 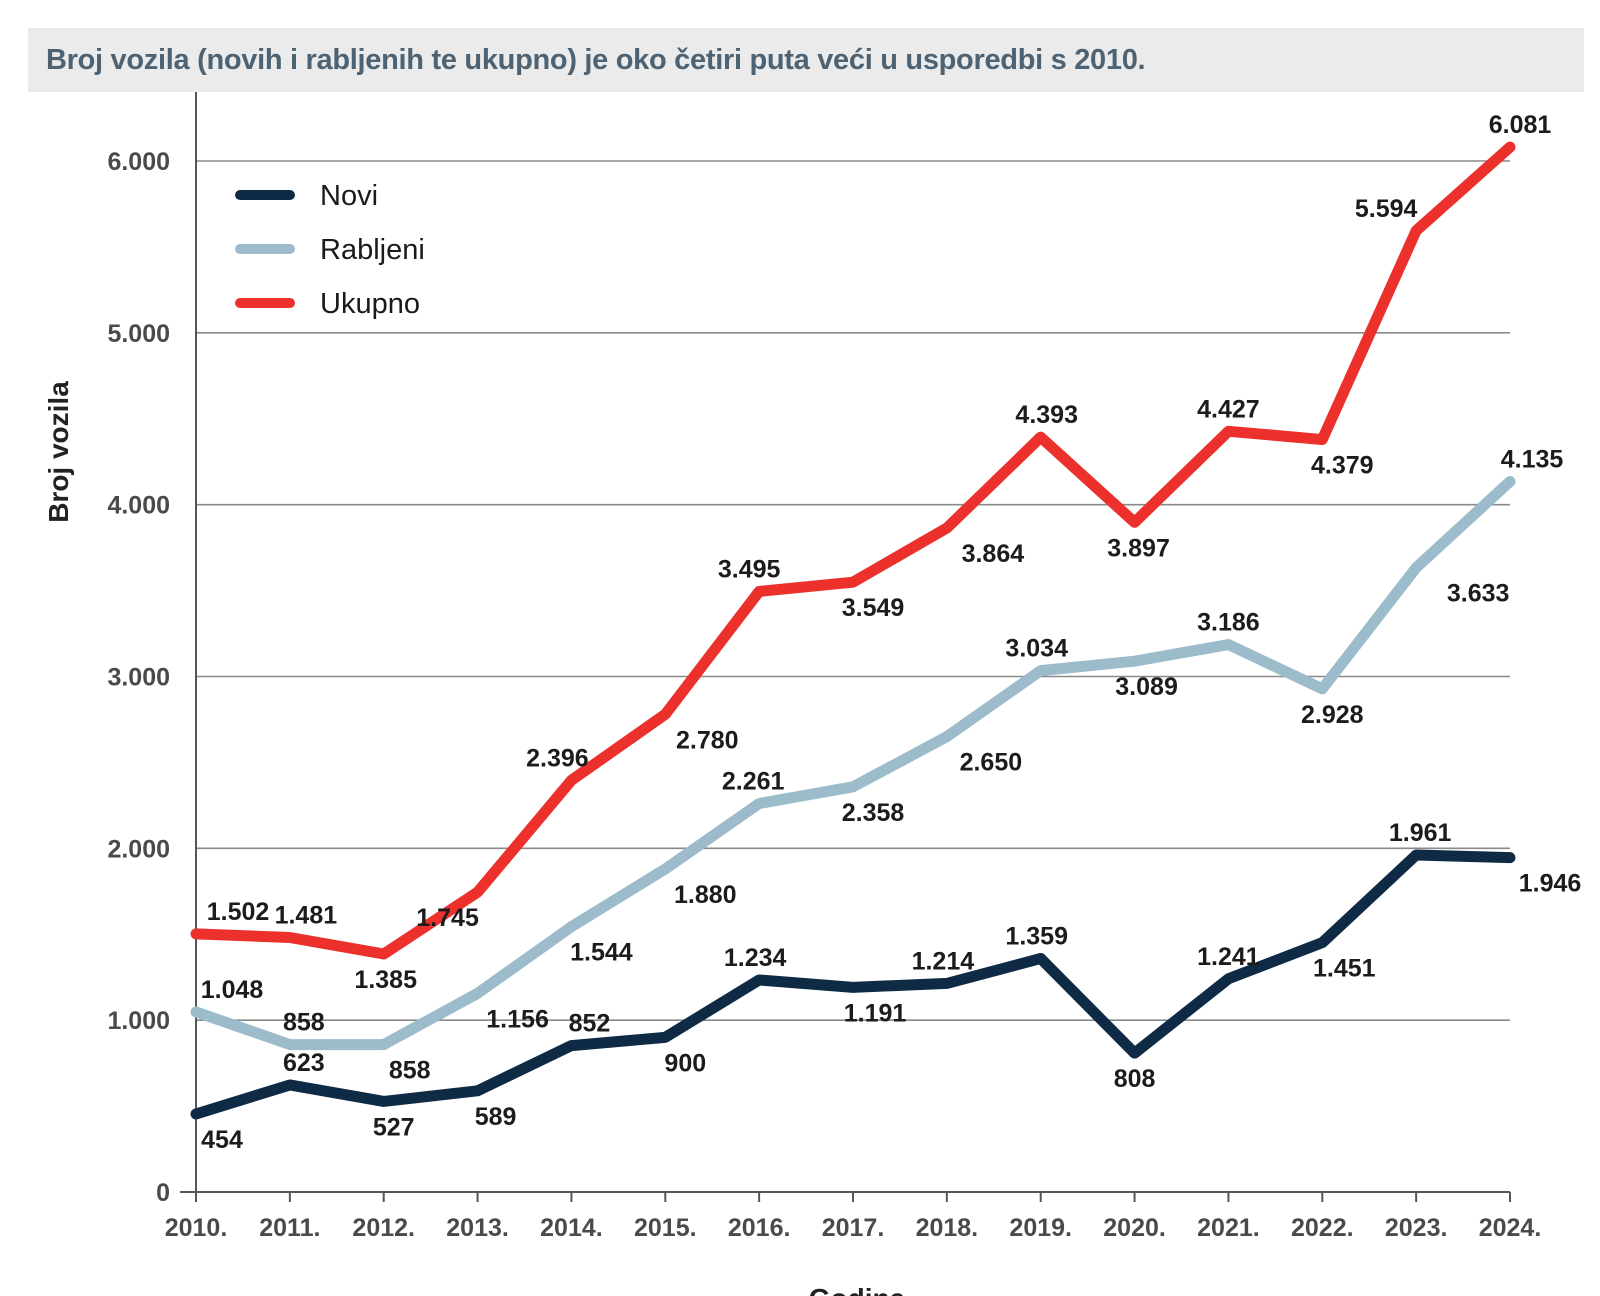 What do you see at coordinates (1228, 409) in the screenshot?
I see `data-label-ukupno: 4.427` at bounding box center [1228, 409].